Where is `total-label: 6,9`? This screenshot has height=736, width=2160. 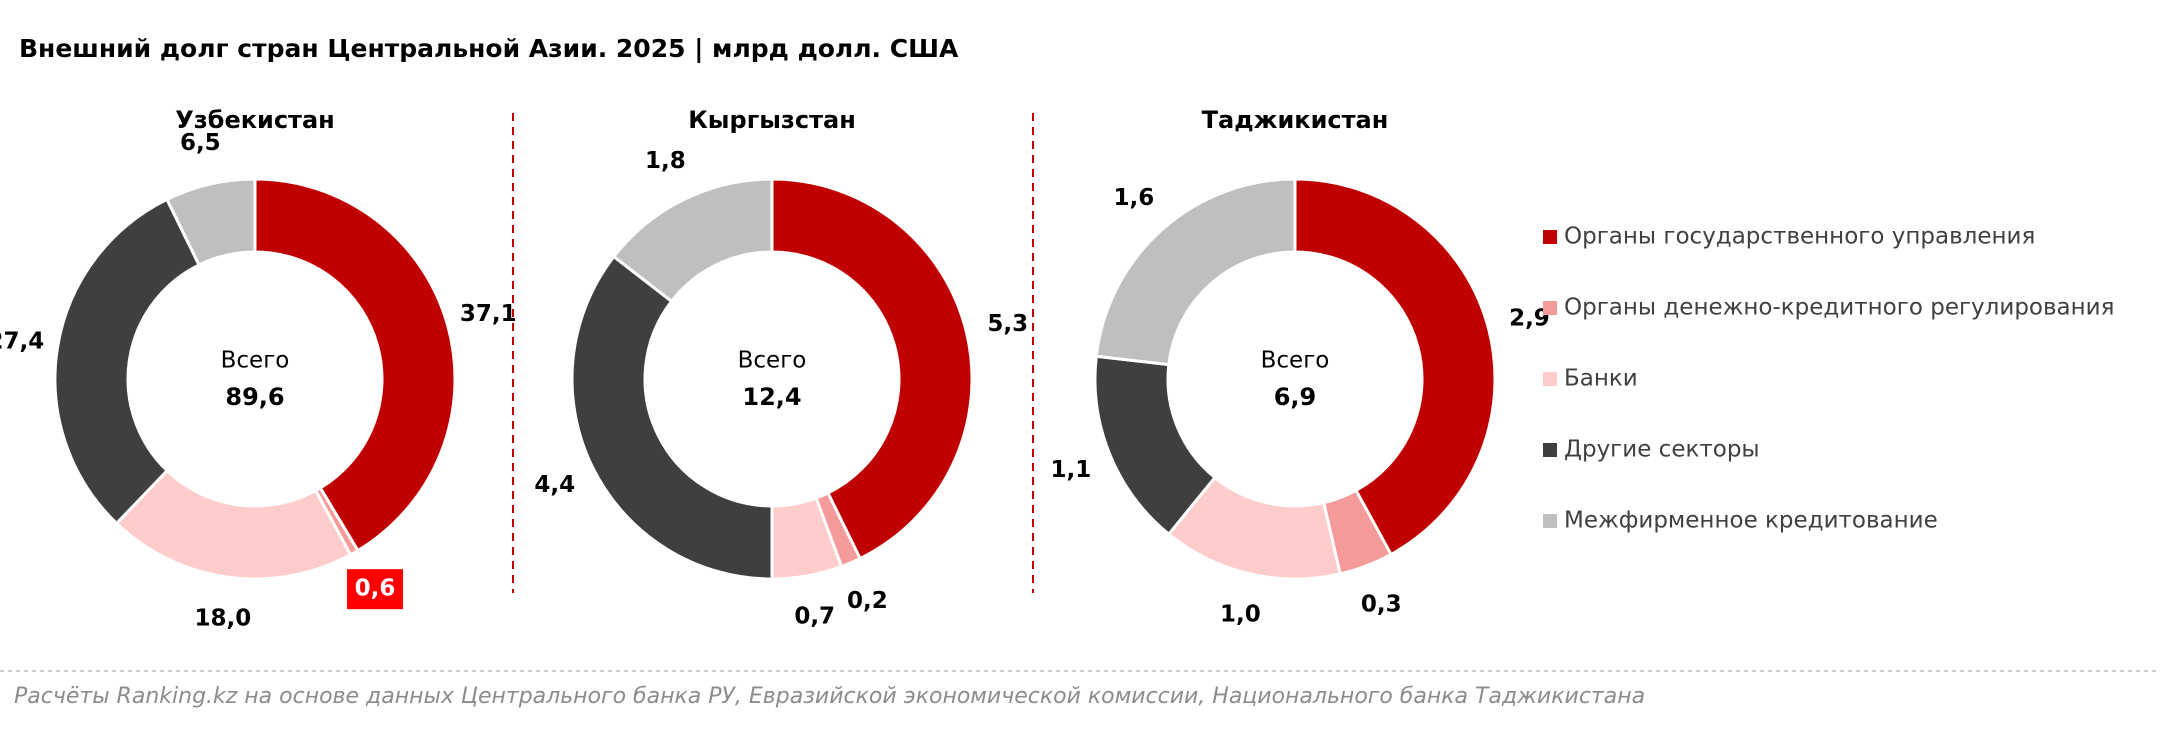
total-label: 6,9 is located at coordinates (1295, 397).